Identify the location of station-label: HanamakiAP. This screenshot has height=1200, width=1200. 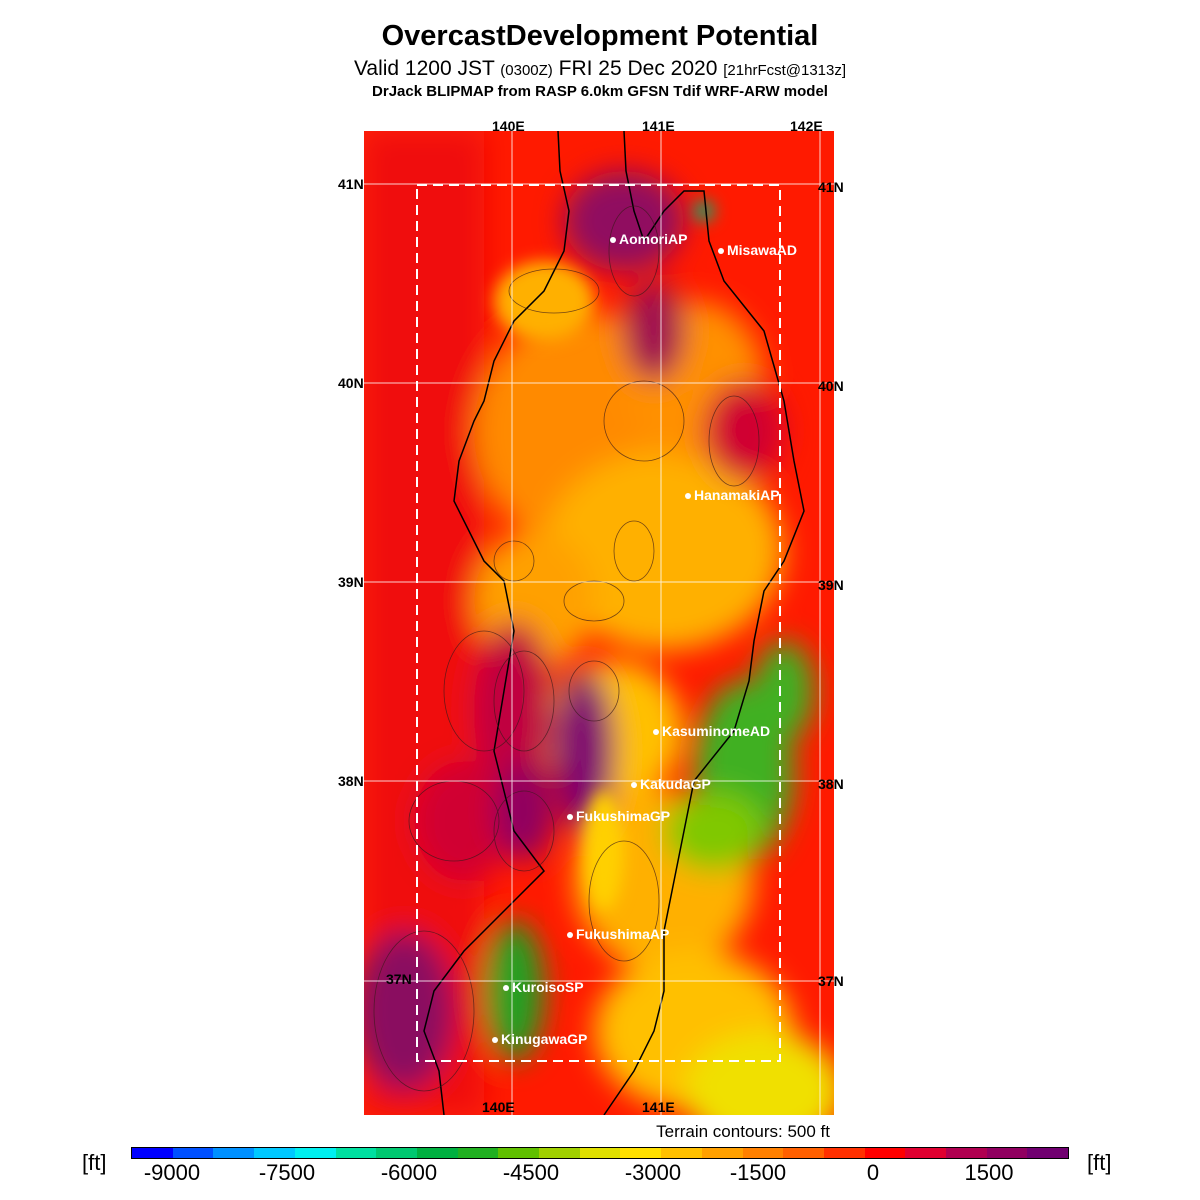
(737, 495).